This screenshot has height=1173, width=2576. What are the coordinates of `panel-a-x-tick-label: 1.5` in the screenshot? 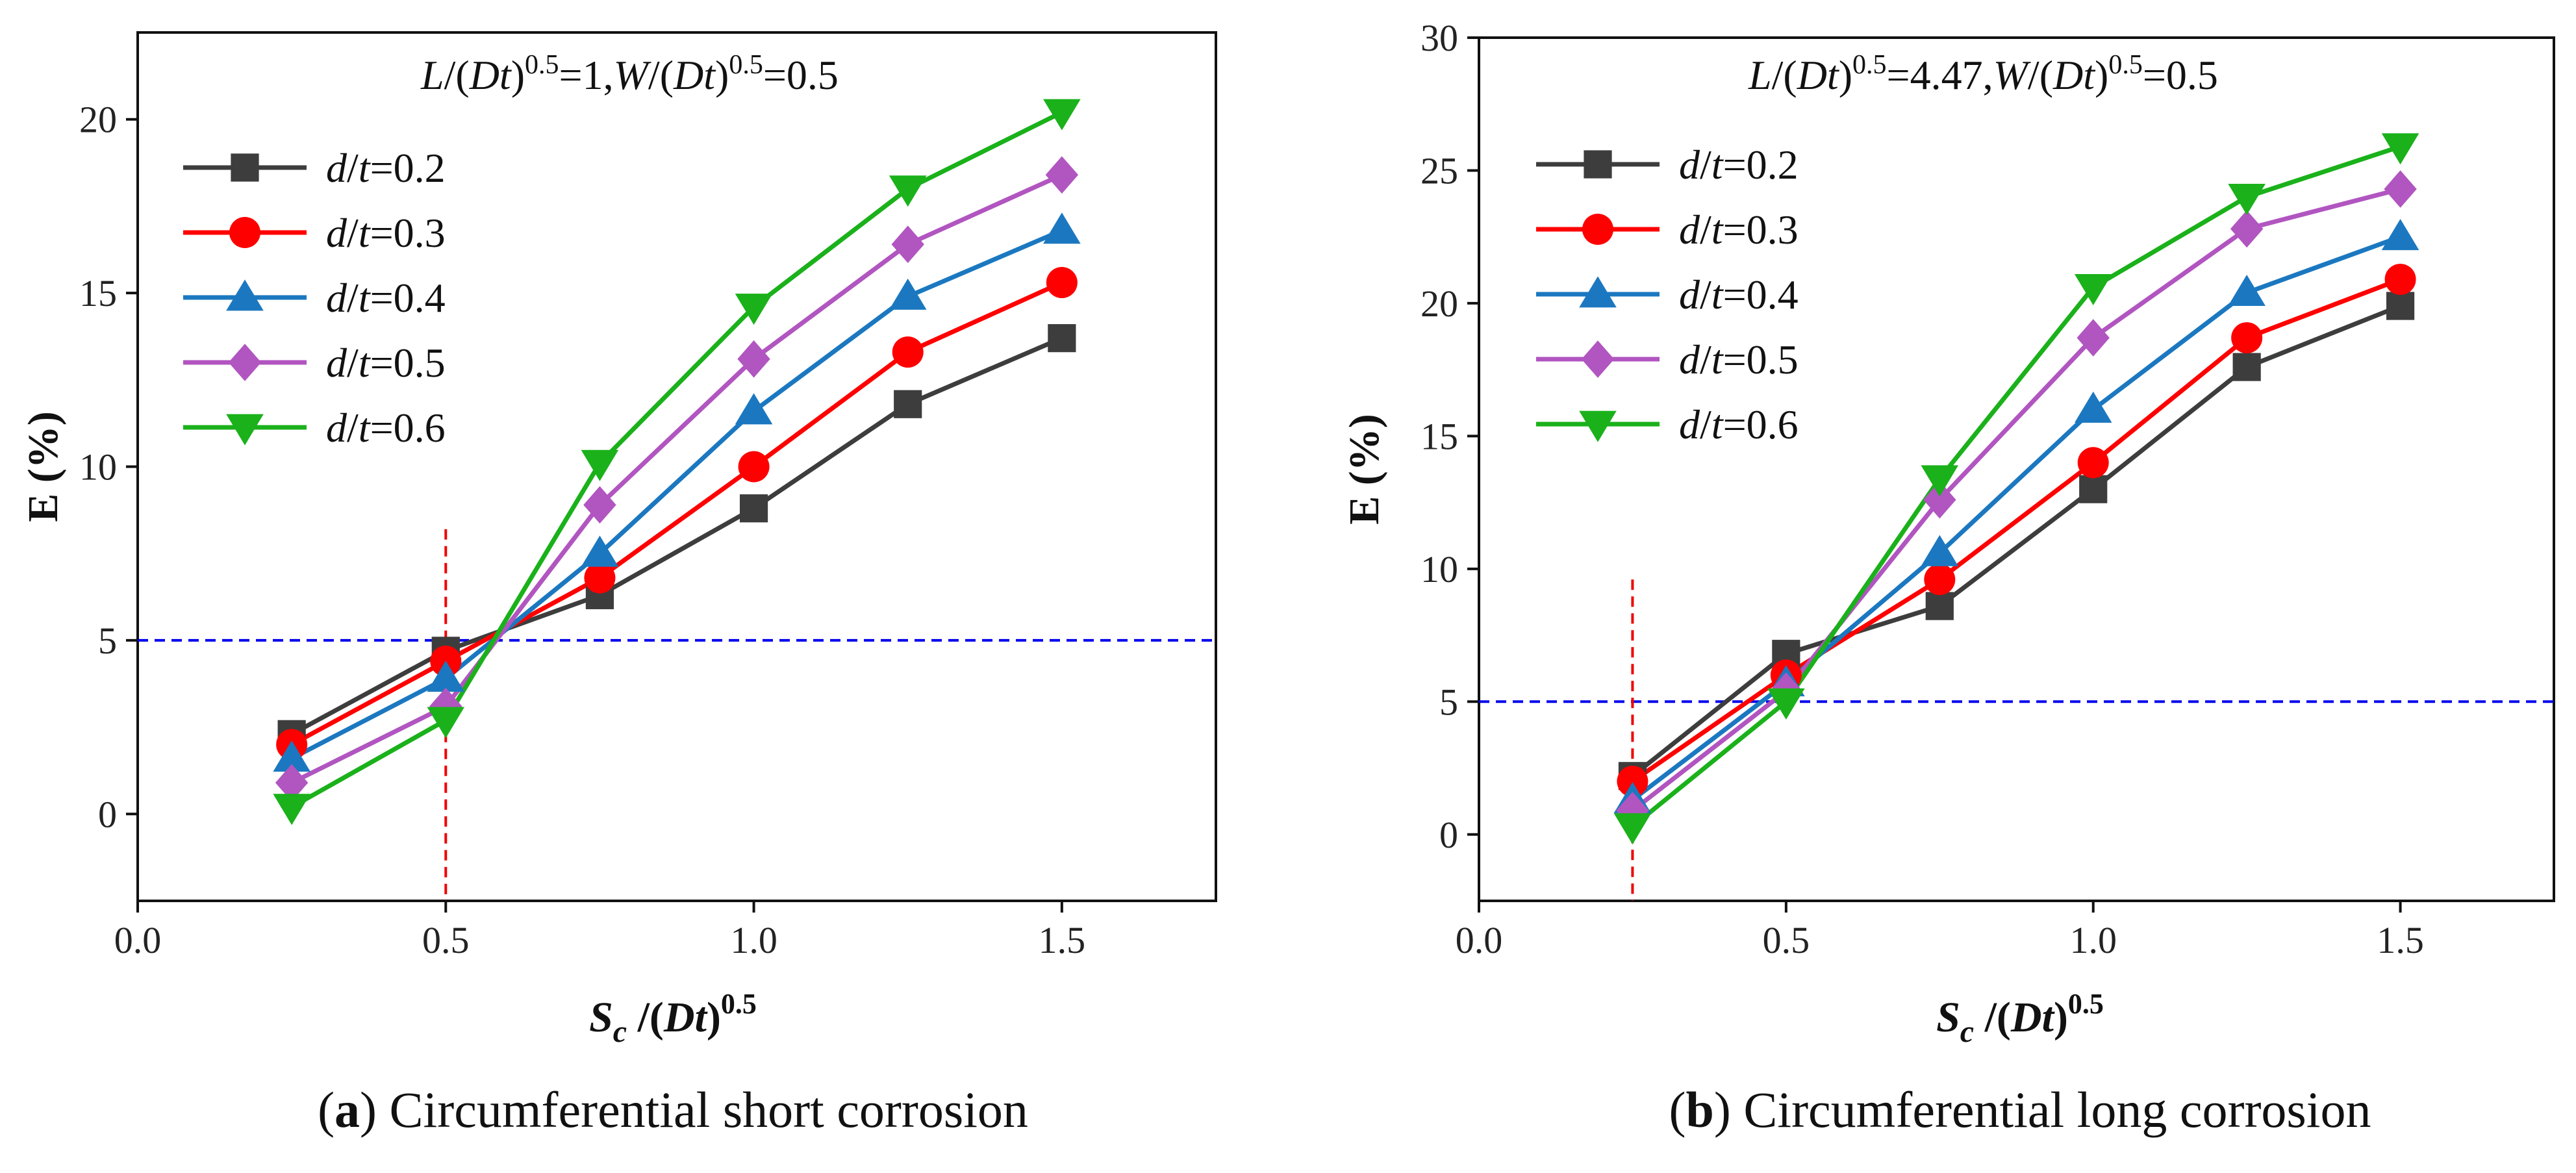 It's located at (1063, 940).